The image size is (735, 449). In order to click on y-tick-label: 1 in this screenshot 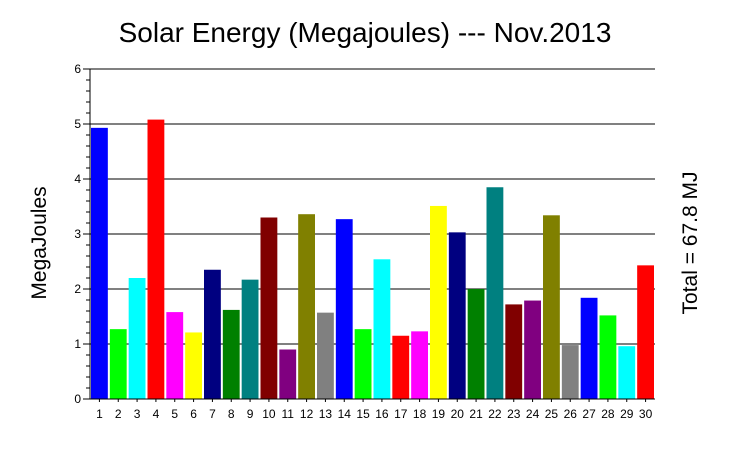, I will do `click(77, 344)`.